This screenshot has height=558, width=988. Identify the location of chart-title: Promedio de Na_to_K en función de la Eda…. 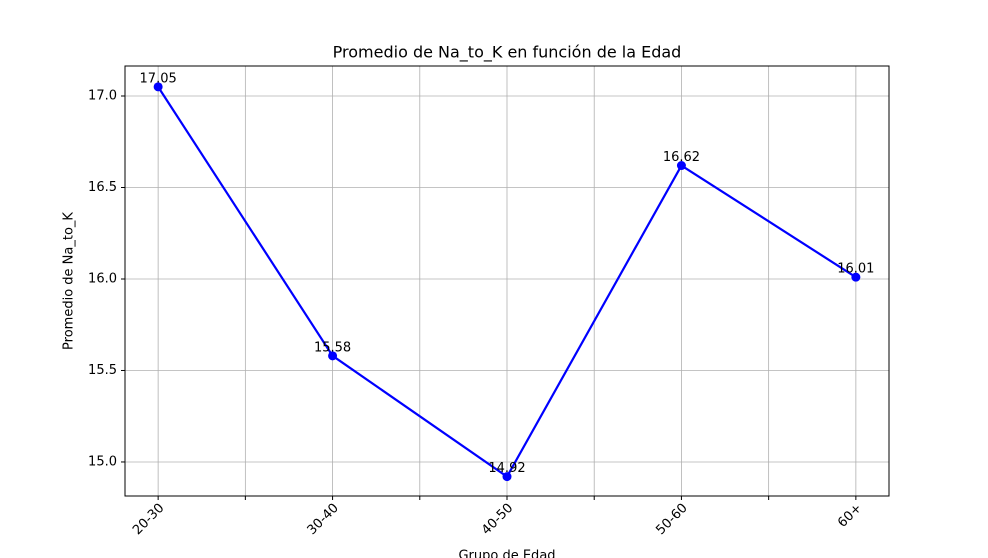
(507, 53).